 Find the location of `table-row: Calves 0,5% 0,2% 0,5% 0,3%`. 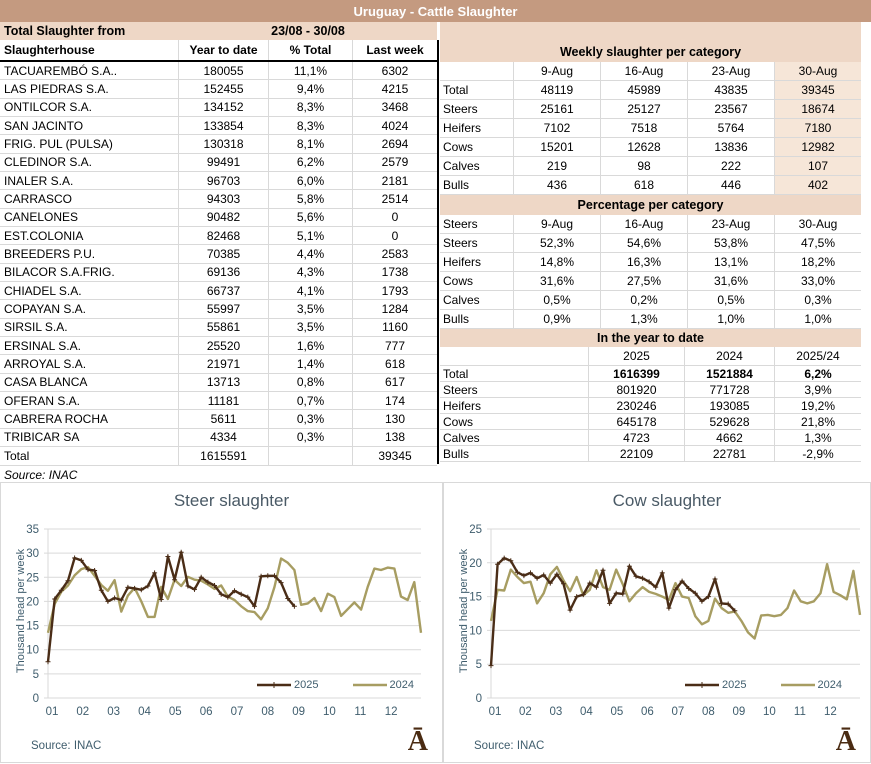

table-row: Calves 0,5% 0,2% 0,5% 0,3% is located at coordinates (650, 300).